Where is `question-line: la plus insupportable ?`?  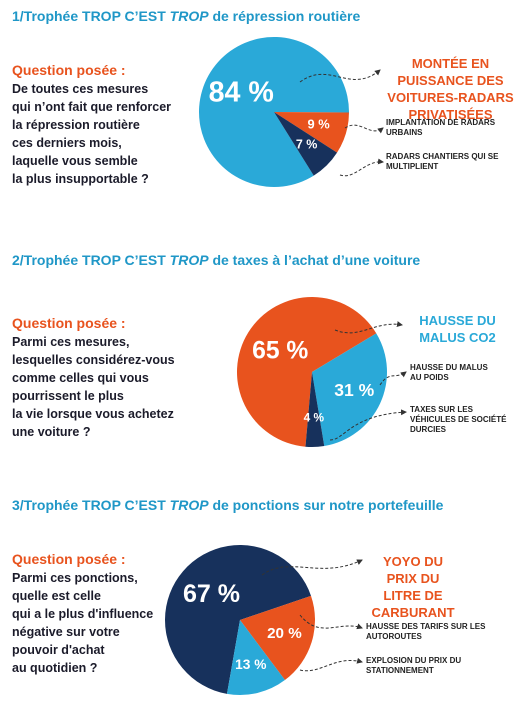
question-line: la plus insupportable ? is located at coordinates (80, 179).